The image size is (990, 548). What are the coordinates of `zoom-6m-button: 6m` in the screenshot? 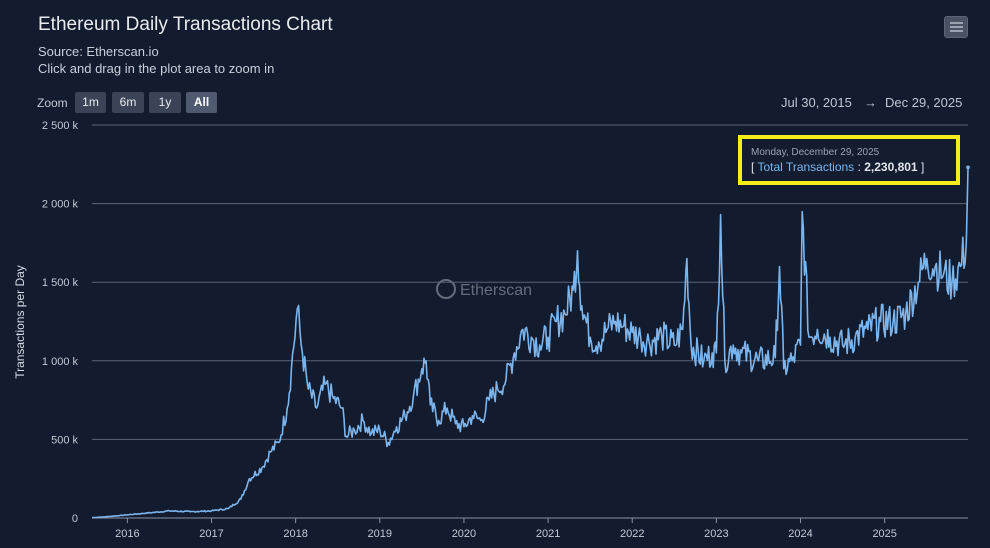 It's located at (128, 102).